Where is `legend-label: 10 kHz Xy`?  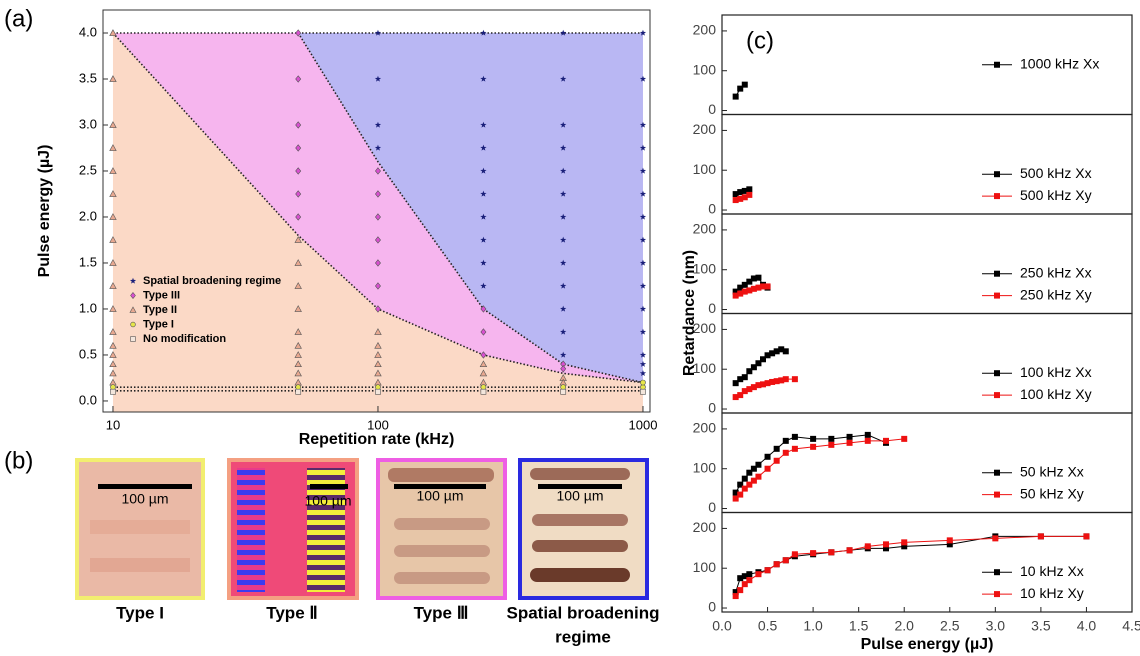 legend-label: 10 kHz Xy is located at coordinates (1052, 593).